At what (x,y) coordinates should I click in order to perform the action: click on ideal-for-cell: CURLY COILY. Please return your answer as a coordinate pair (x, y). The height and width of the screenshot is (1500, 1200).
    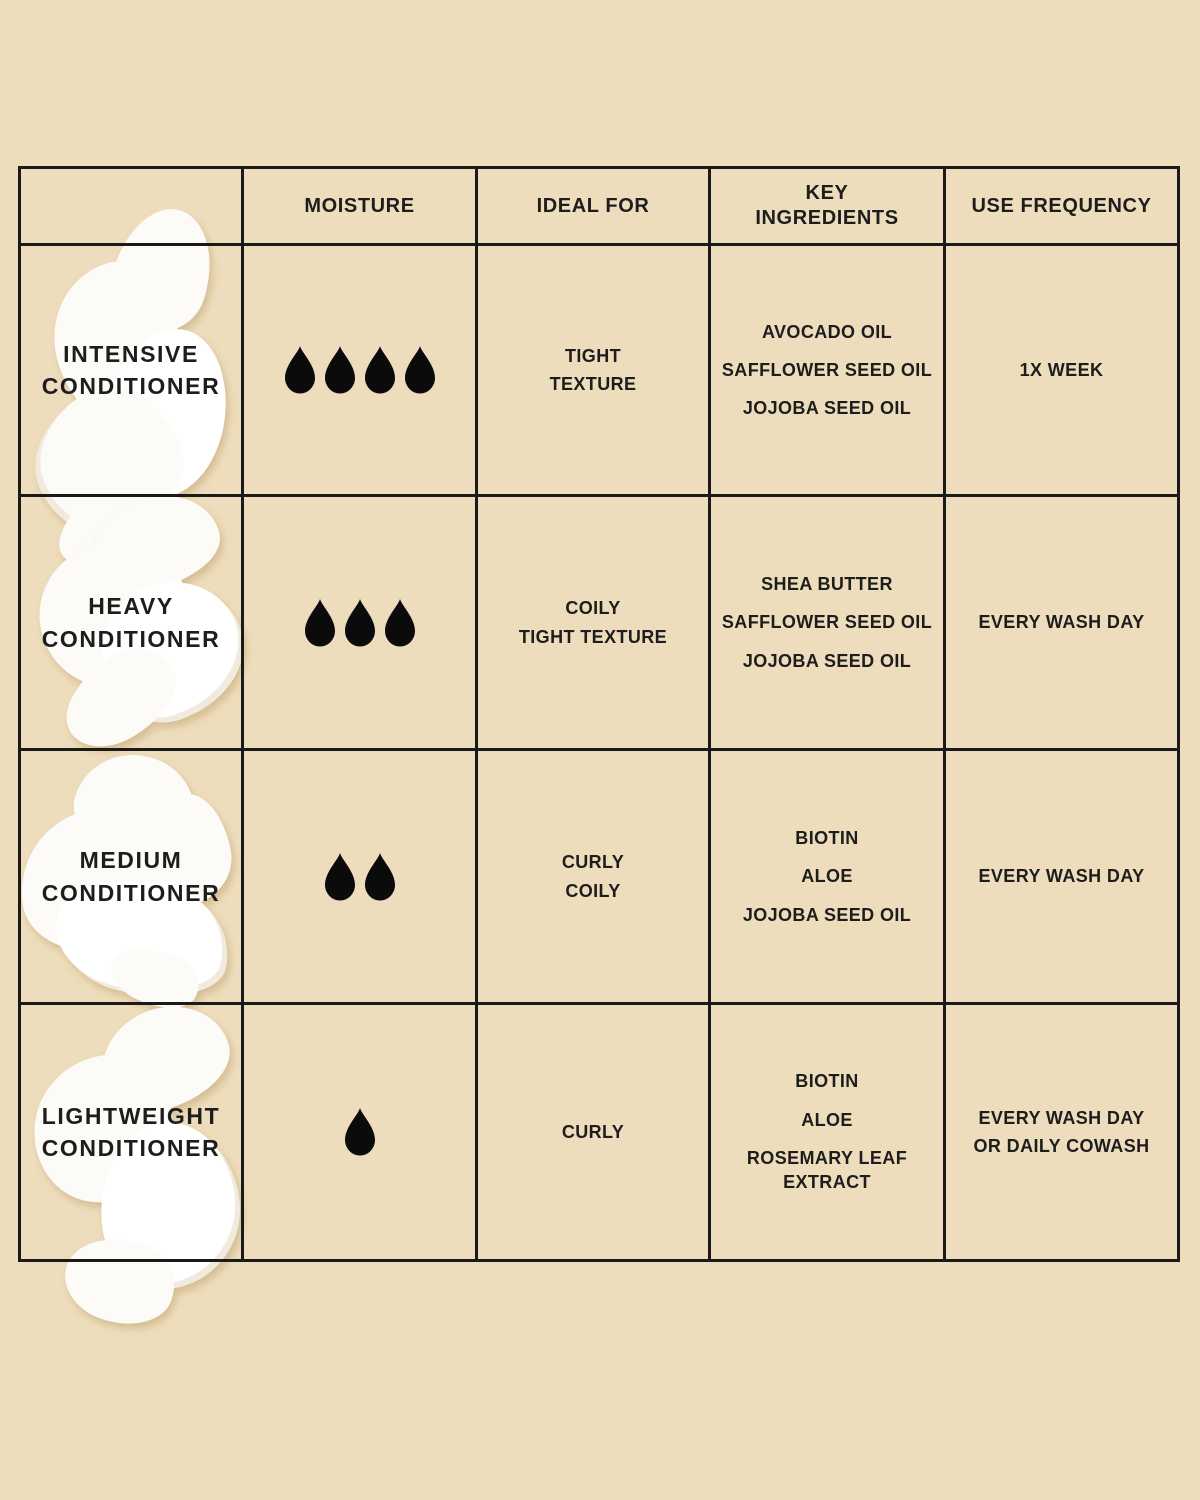
    Looking at the image, I should click on (594, 878).